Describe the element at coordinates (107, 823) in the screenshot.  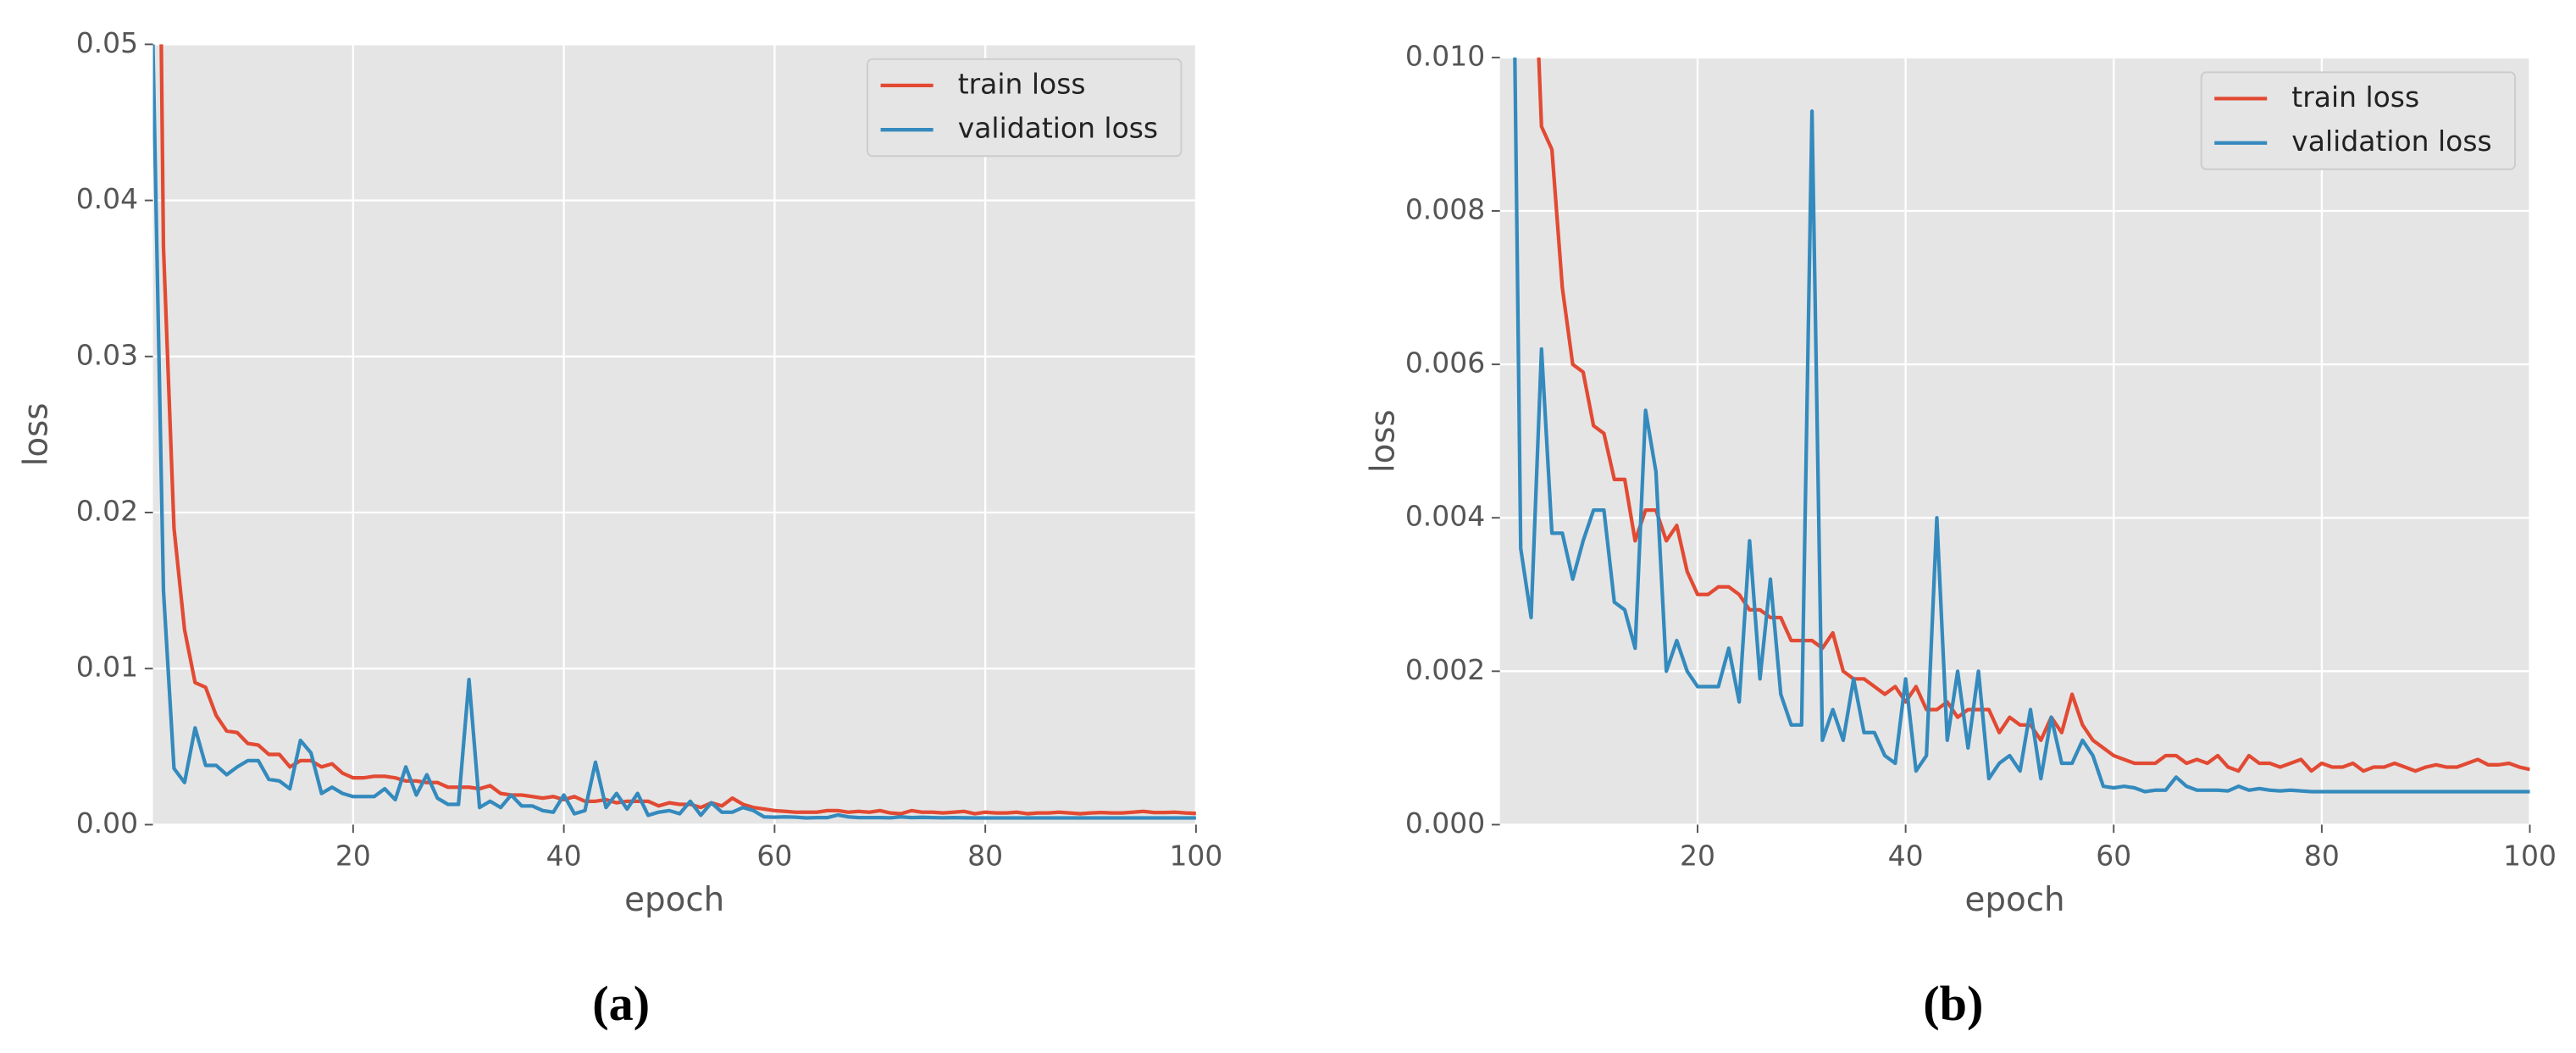
I see `y-tick-label: 0.00` at that location.